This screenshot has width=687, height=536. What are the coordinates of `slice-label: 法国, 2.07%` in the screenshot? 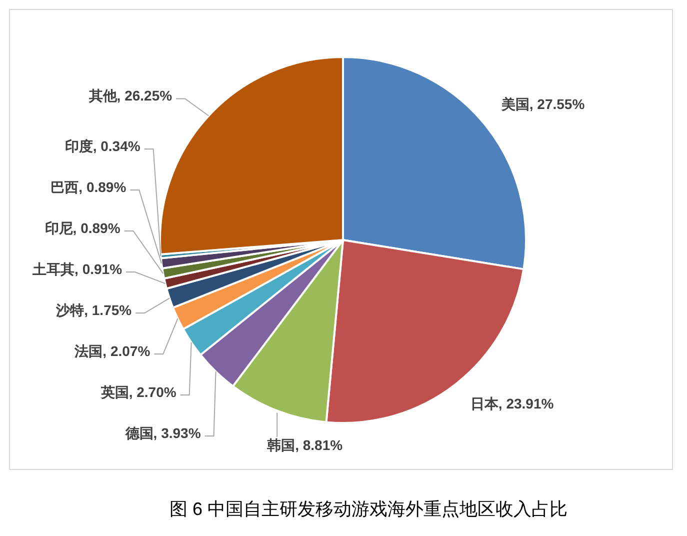 It's located at (112, 350).